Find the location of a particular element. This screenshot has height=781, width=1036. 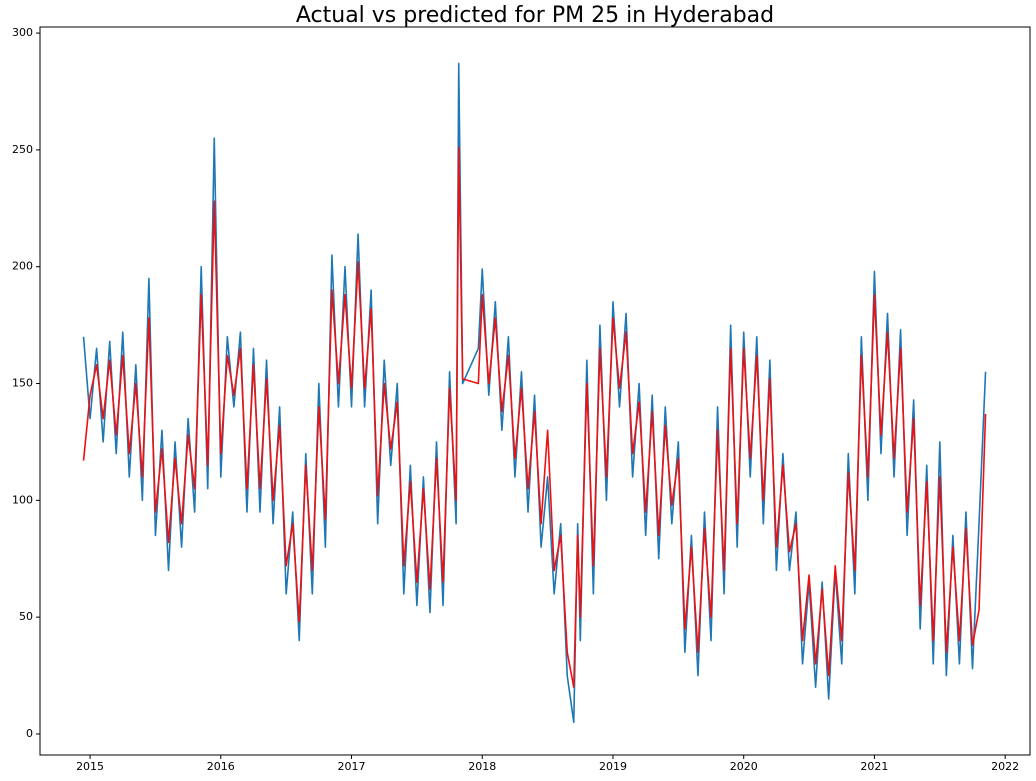

x-tick-label: 2022 is located at coordinates (1005, 766).